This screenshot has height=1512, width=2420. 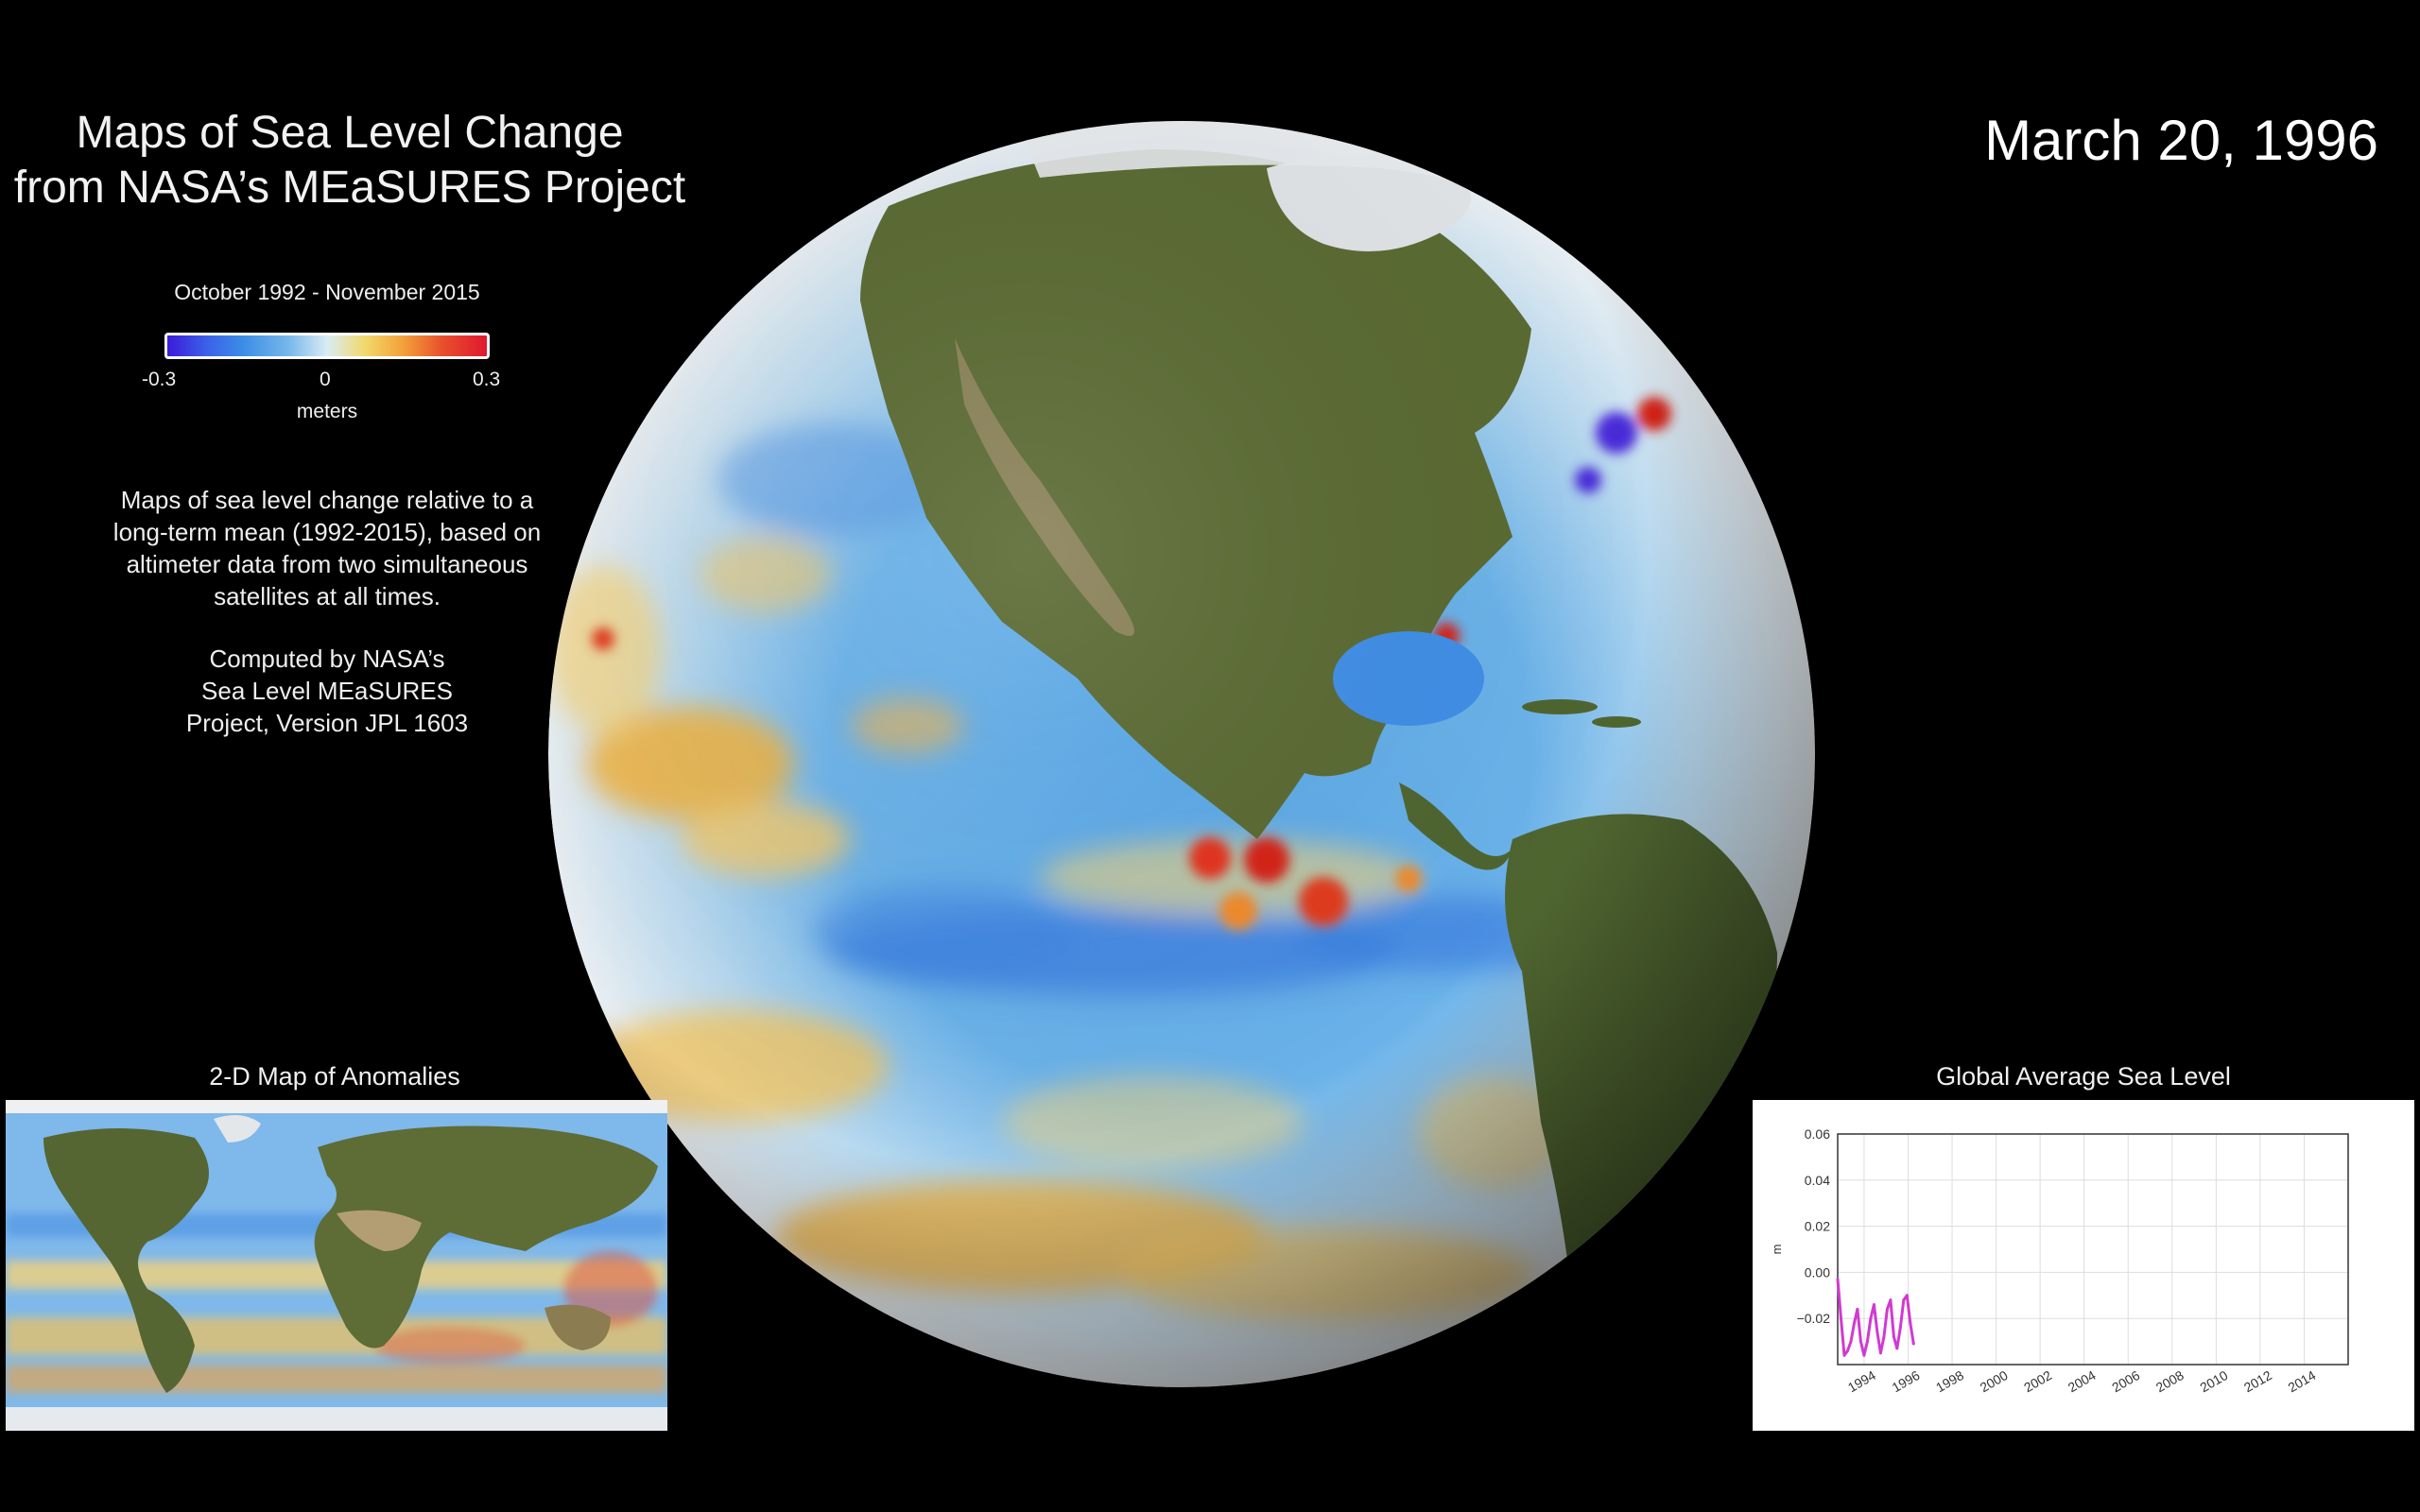 I want to click on description-line: altimeter data from two simultaneous, so click(x=327, y=564).